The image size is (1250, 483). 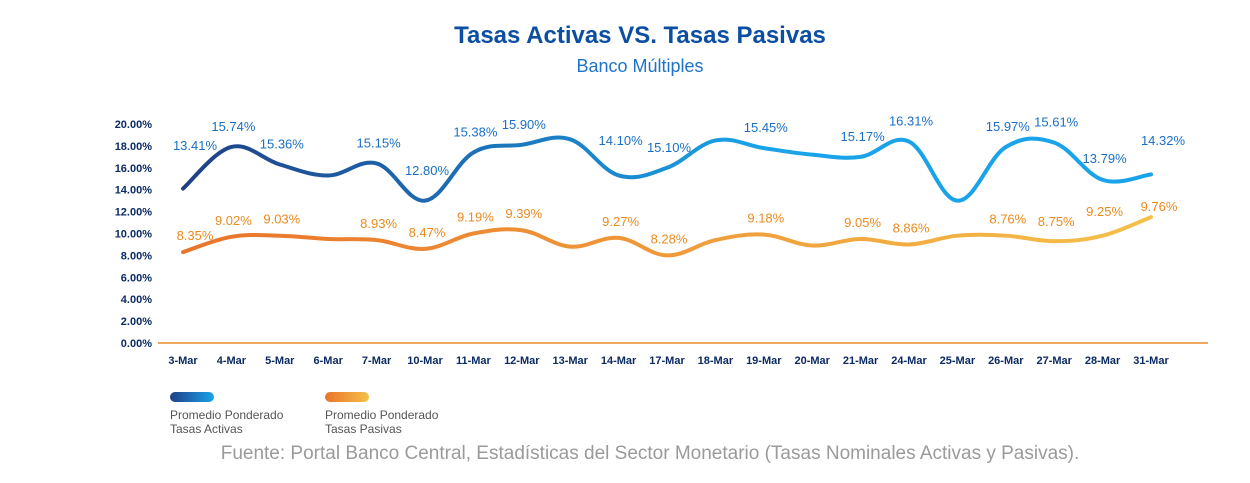 I want to click on legend-item-activas: Promedio Ponderado Tasas Activas, so click(x=245, y=414).